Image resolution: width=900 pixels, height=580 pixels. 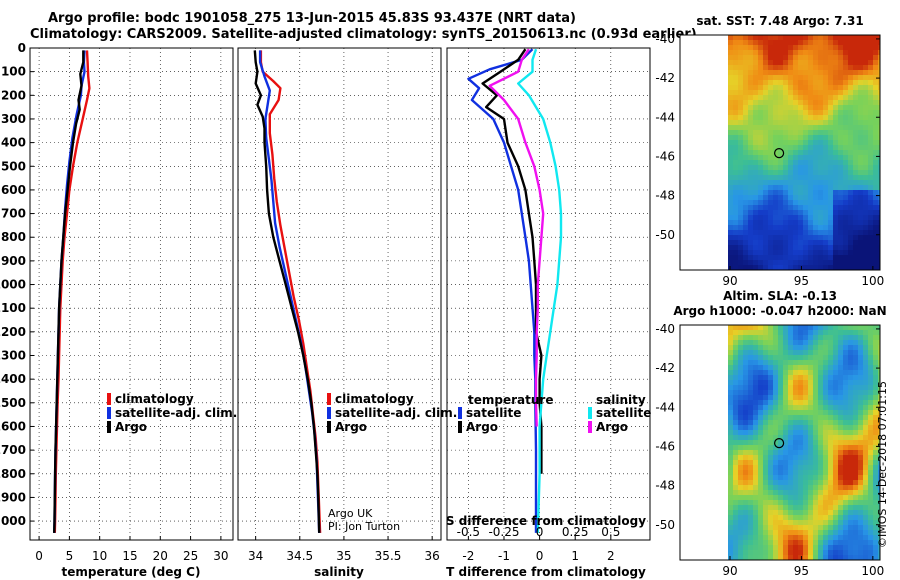 I want to click on x-tick-label: 0, so click(x=39, y=556).